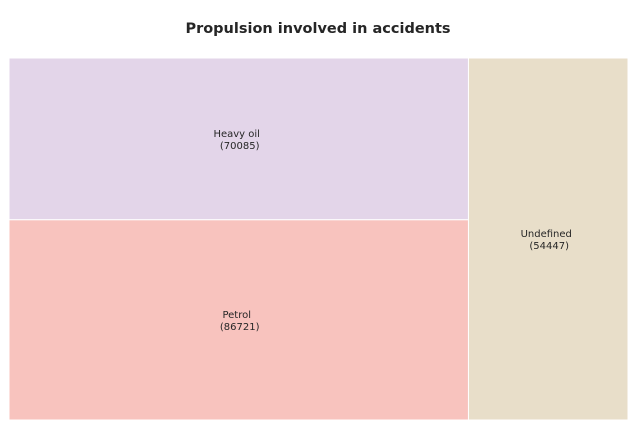 This screenshot has height=428, width=636. Describe the element at coordinates (240, 146) in the screenshot. I see `tile-value-label: (70085)` at that location.